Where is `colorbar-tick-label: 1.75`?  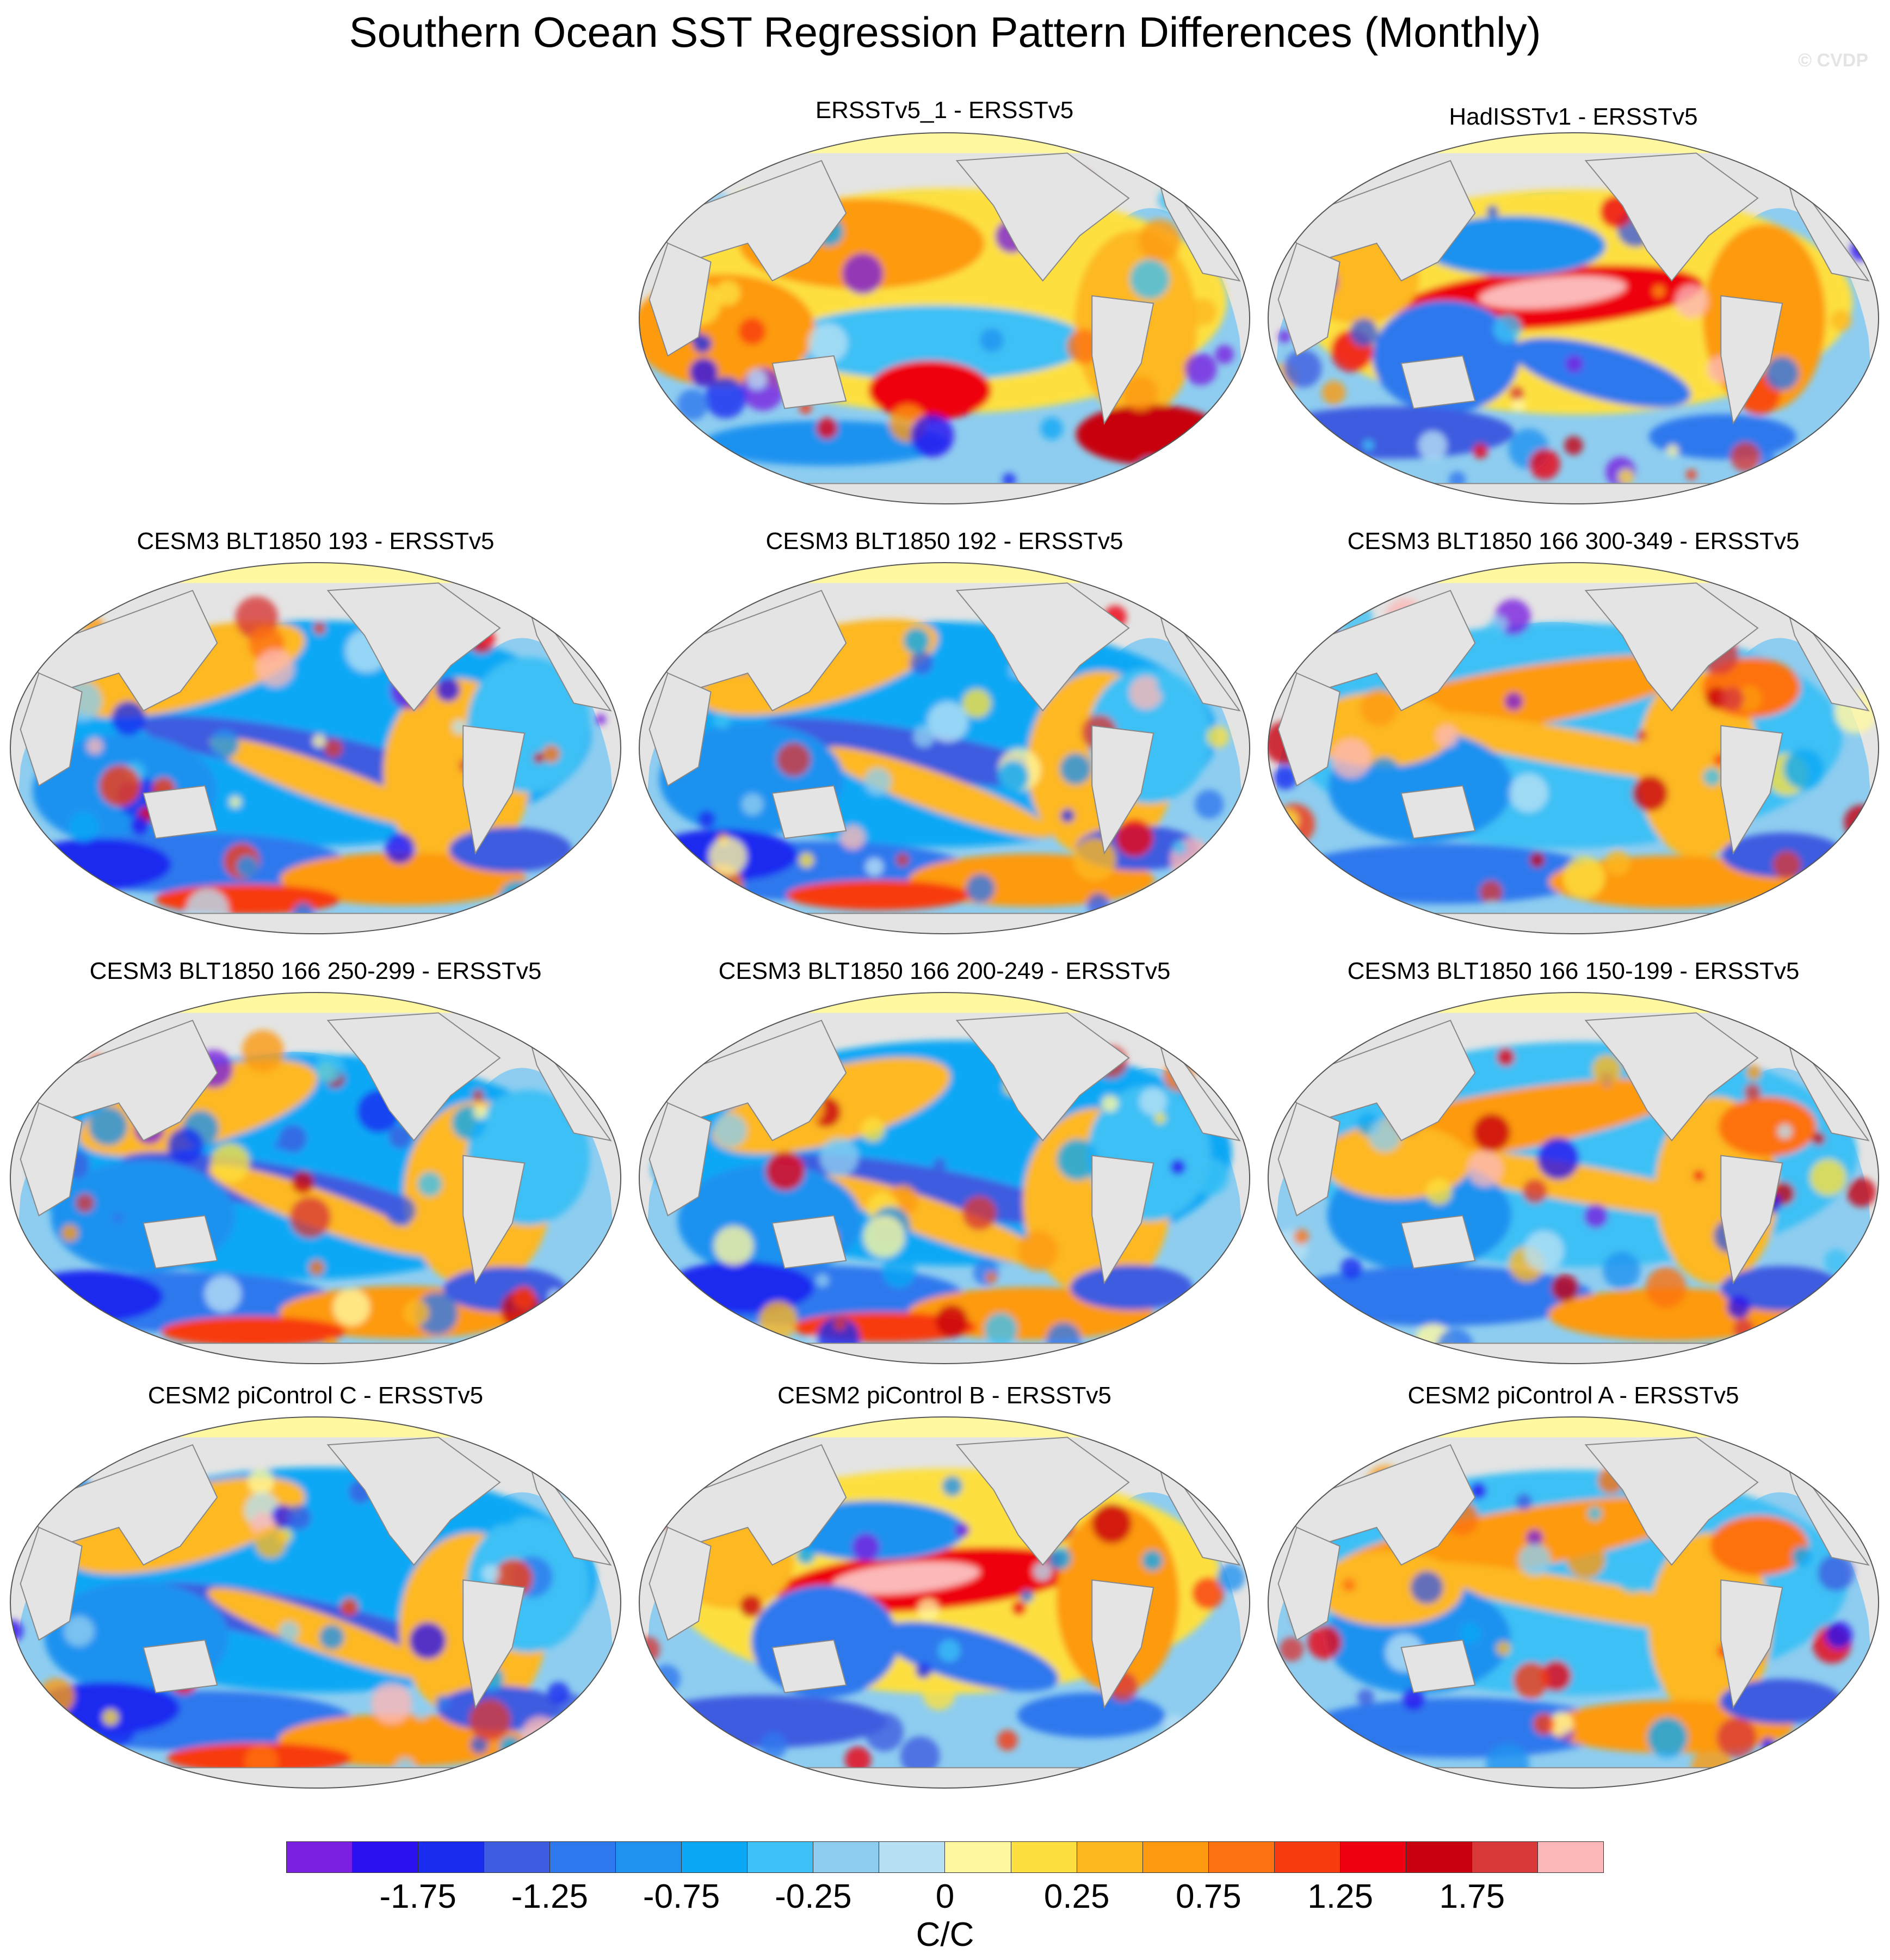
colorbar-tick-label: 1.75 is located at coordinates (1472, 1896).